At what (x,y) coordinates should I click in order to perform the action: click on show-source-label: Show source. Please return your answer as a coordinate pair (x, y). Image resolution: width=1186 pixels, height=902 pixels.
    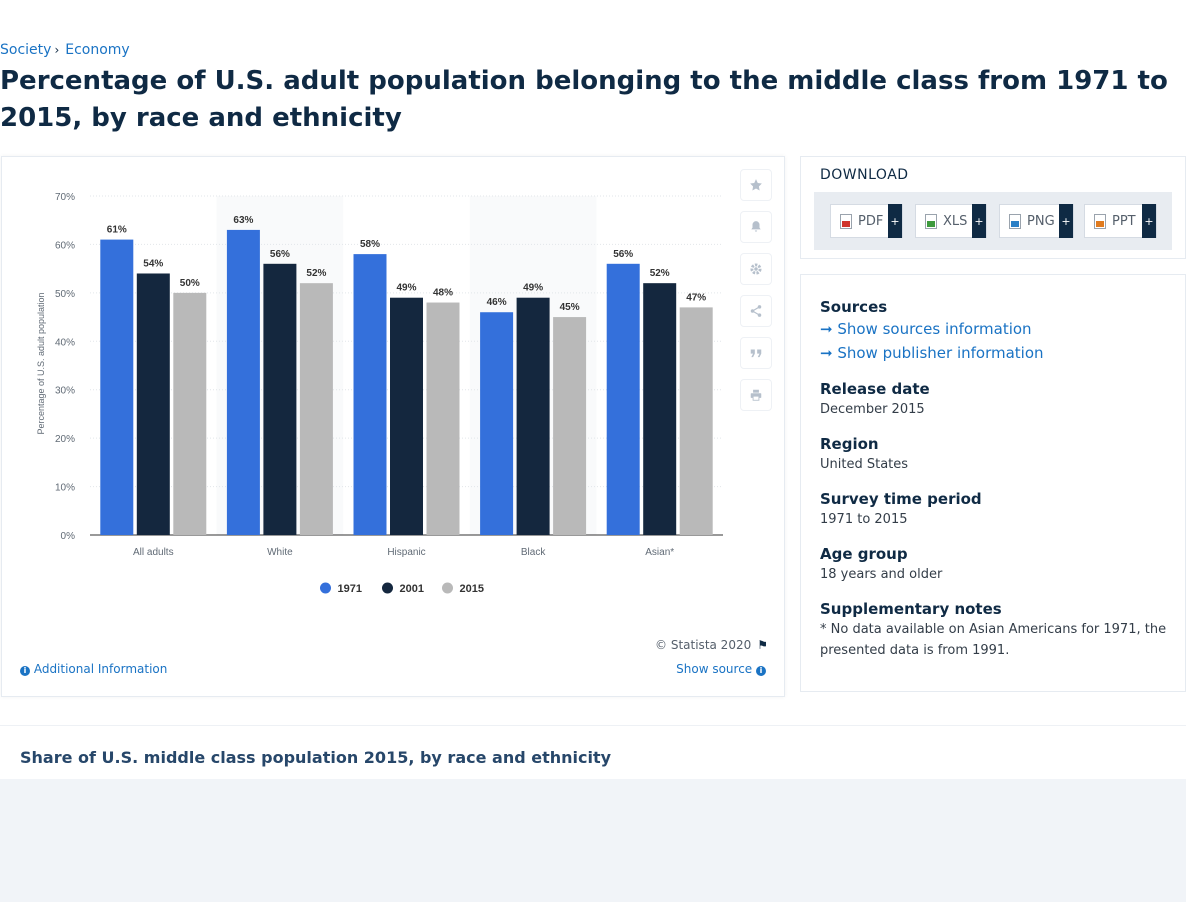
    Looking at the image, I should click on (714, 669).